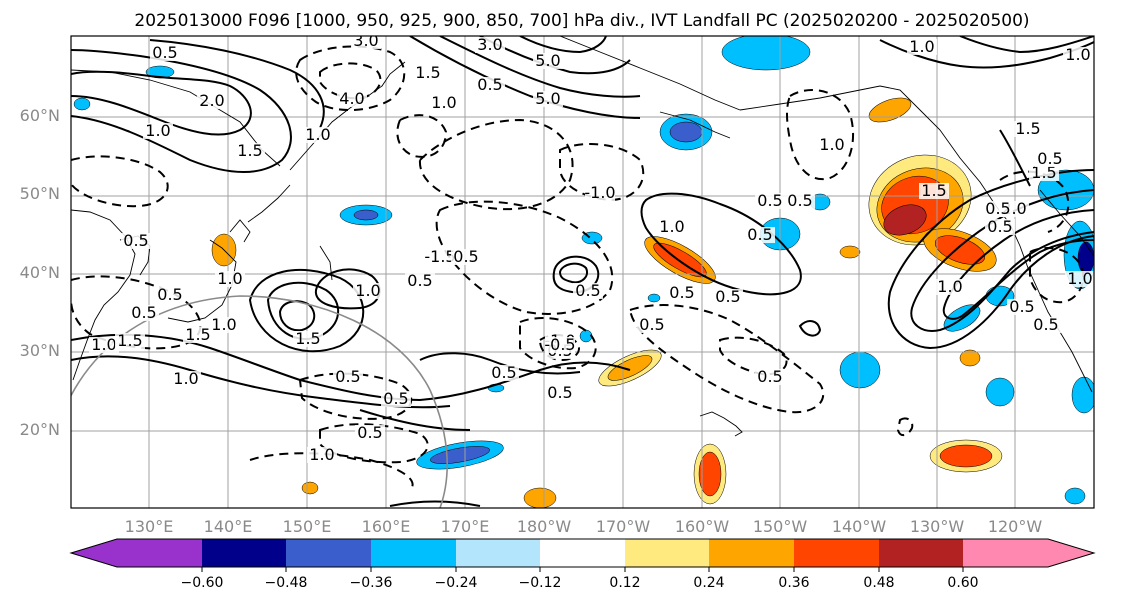 The image size is (1122, 601). What do you see at coordinates (439, 256) in the screenshot?
I see `contour-label: -1.5` at bounding box center [439, 256].